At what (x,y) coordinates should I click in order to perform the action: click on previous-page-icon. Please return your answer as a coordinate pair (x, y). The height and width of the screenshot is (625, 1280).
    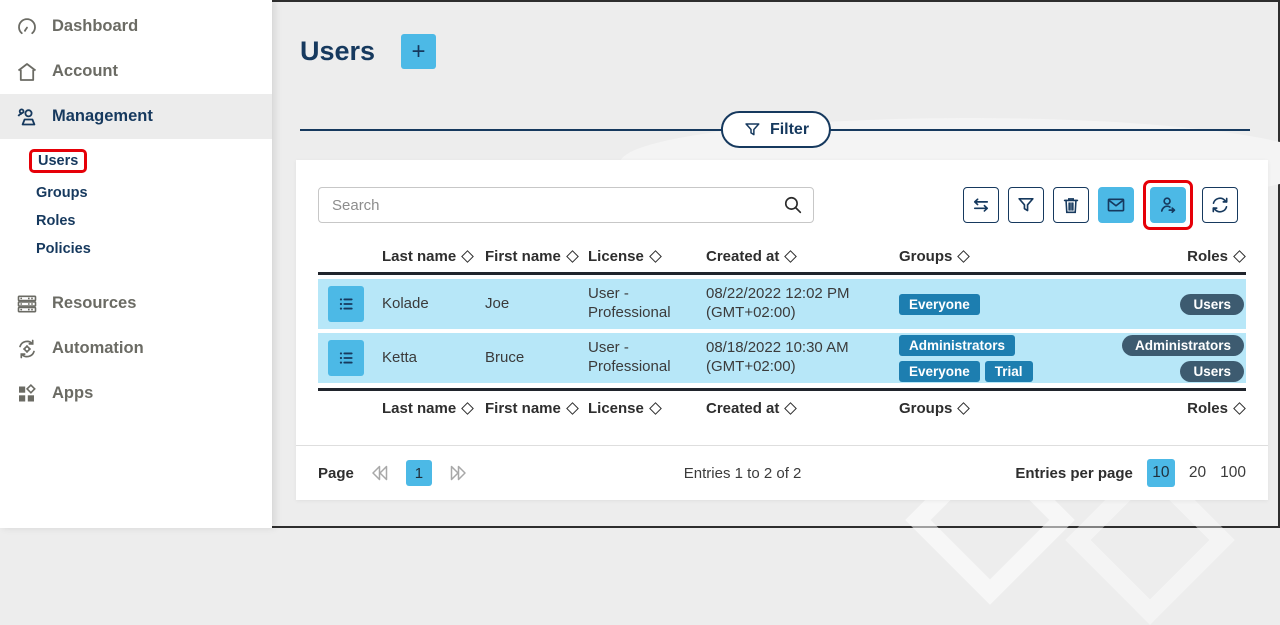
    Looking at the image, I should click on (380, 473).